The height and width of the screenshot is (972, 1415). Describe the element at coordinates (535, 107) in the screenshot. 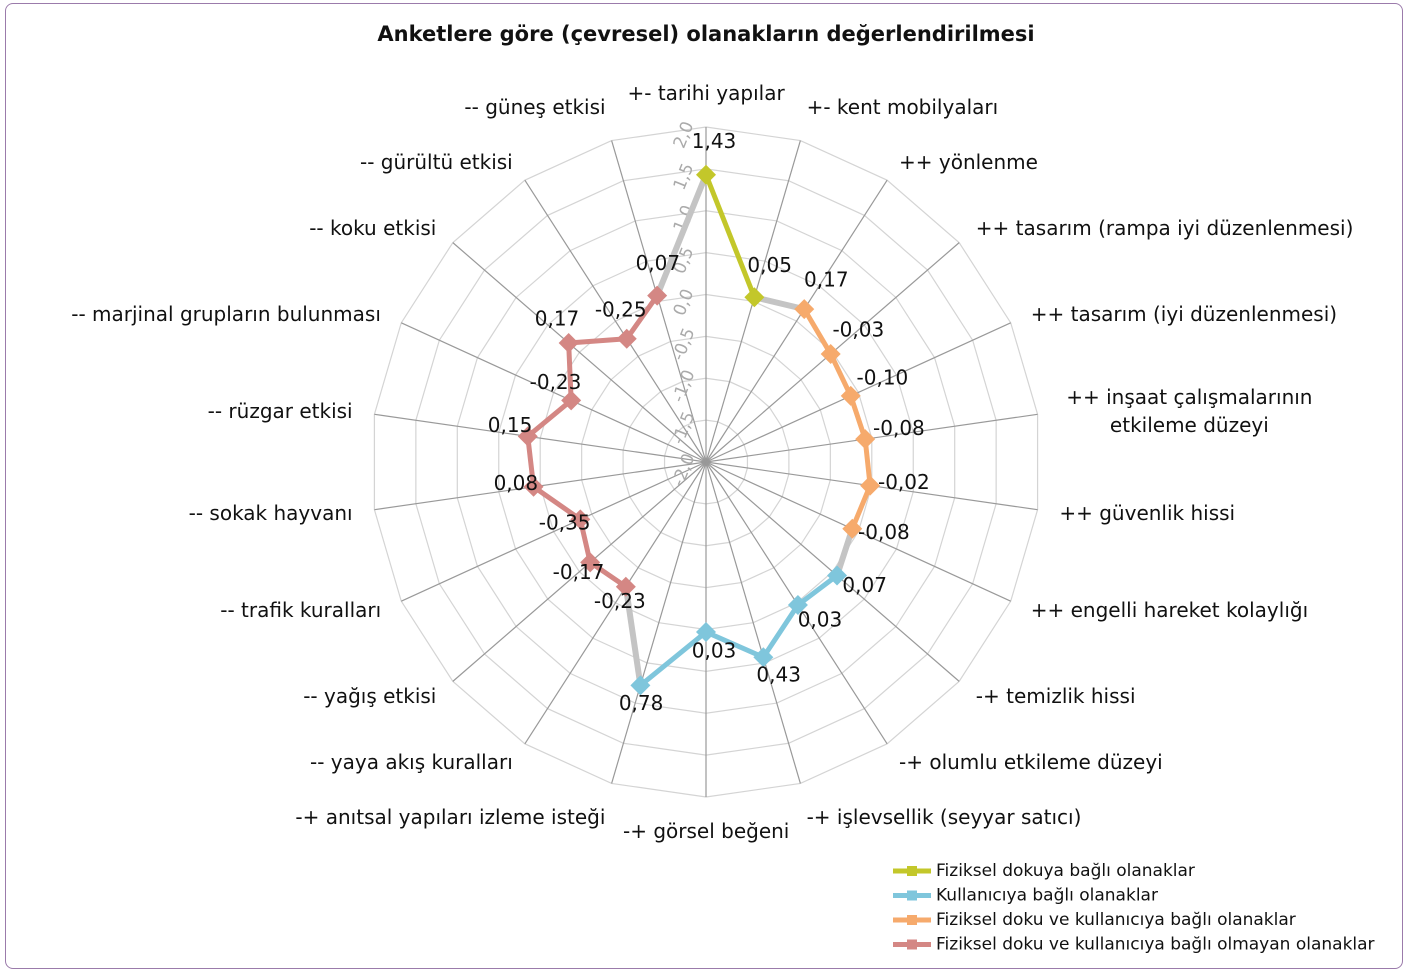

I see `category-label: -- güneş etkisi` at that location.